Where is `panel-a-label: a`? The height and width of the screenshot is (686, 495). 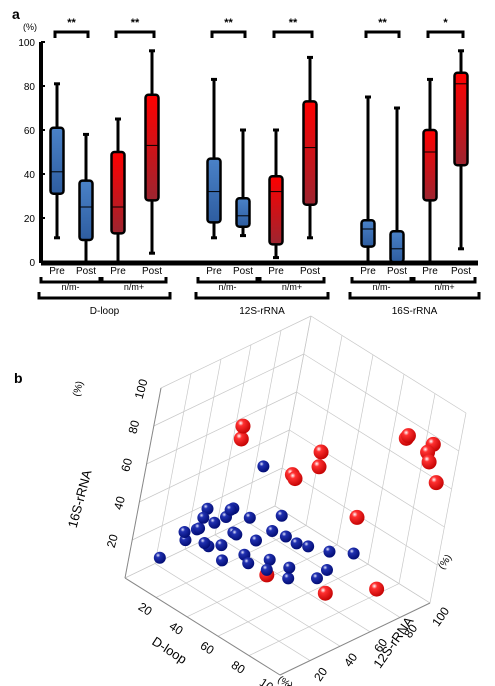 panel-a-label: a is located at coordinates (16, 14).